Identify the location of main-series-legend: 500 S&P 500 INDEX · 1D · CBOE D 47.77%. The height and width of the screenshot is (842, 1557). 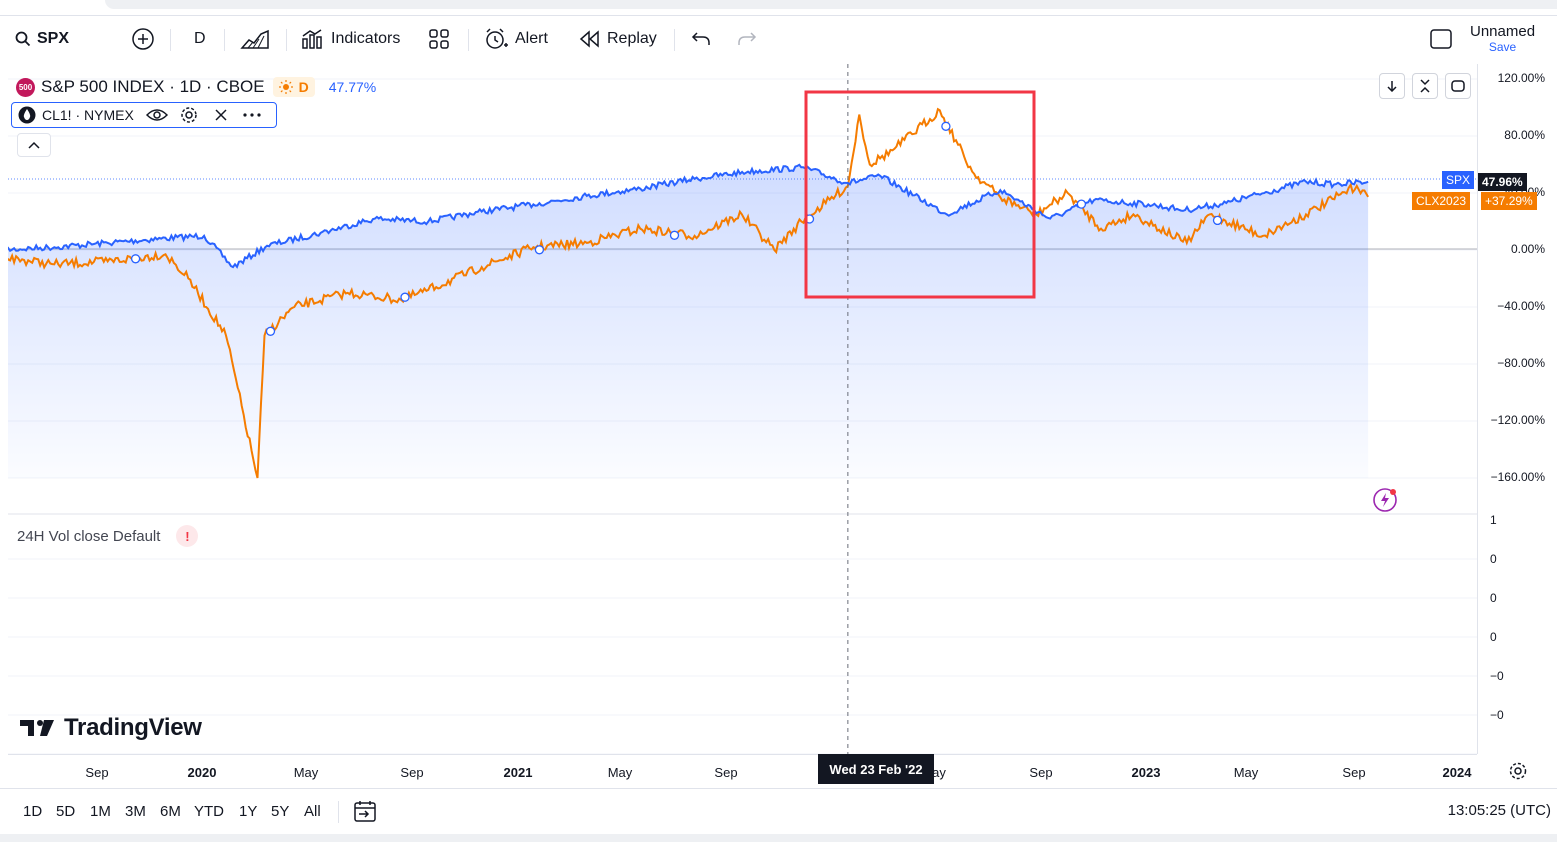
(196, 87).